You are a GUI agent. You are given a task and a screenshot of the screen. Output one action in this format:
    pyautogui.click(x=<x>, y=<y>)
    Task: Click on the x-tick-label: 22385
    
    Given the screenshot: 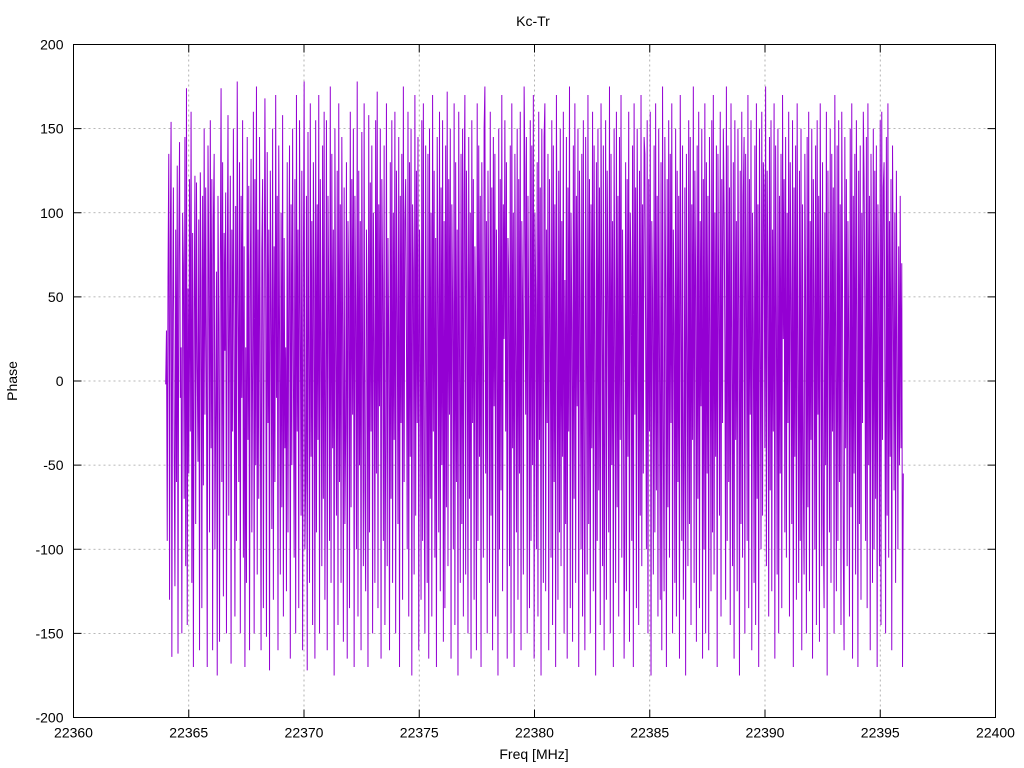 What is the action you would take?
    pyautogui.click(x=649, y=733)
    